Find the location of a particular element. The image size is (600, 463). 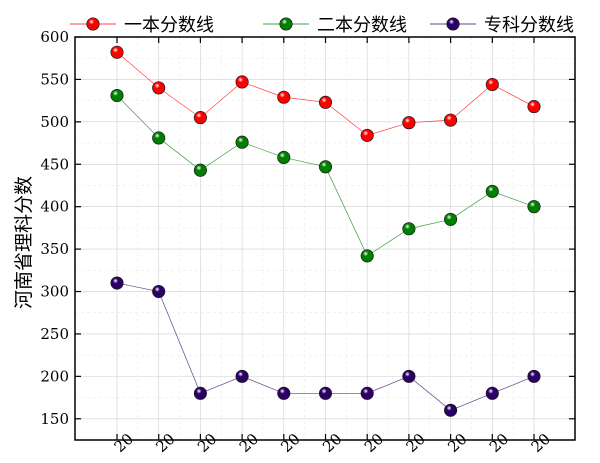

legend-label: 二本分数线 is located at coordinates (362, 25).